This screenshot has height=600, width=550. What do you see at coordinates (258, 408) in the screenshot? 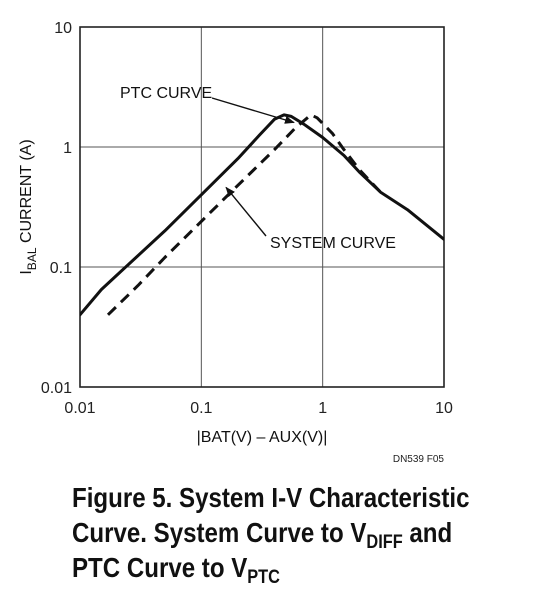
I see `x-tick-labels: 0.01 0.1 1 10` at bounding box center [258, 408].